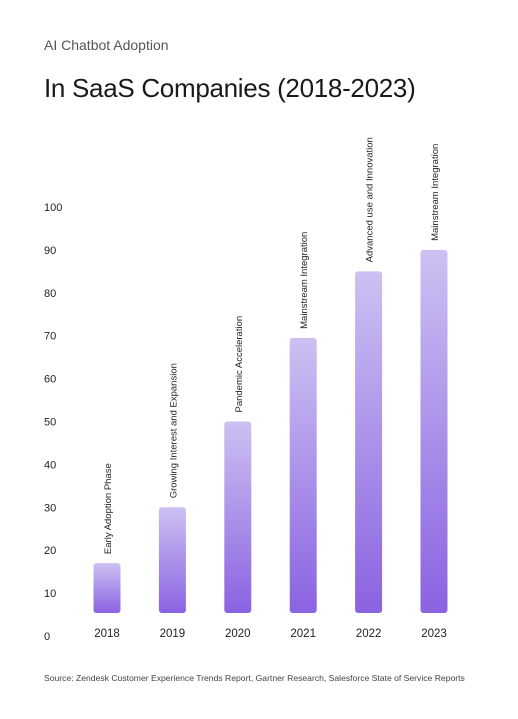  Describe the element at coordinates (50, 294) in the screenshot. I see `y-tick-label: 80` at that location.